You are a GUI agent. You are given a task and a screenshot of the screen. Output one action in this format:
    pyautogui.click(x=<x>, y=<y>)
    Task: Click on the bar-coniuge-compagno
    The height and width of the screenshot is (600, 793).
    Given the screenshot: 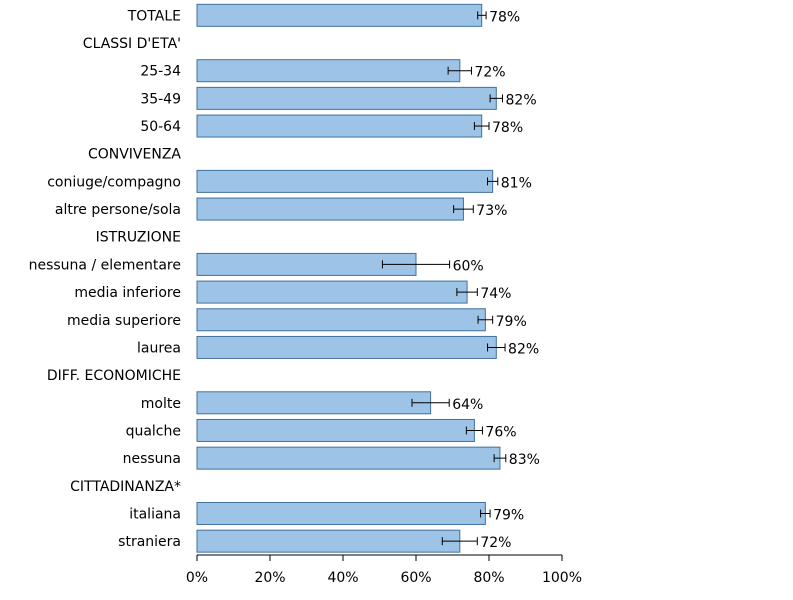 What is the action you would take?
    pyautogui.click(x=345, y=181)
    